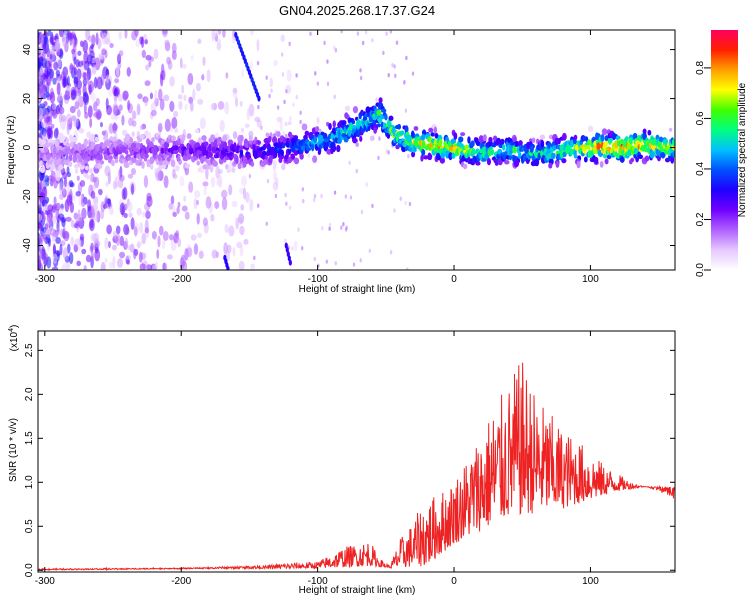 The width and height of the screenshot is (750, 600). What do you see at coordinates (29, 570) in the screenshot?
I see `snr-y-tick-label: 0.0` at bounding box center [29, 570].